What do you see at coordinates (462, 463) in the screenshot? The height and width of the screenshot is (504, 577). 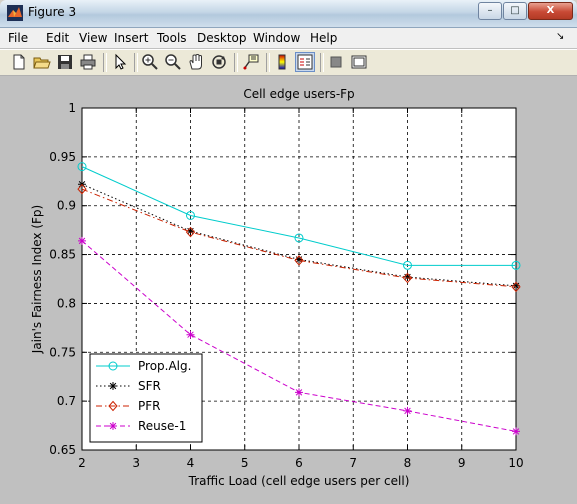 I see `x-tick-label: 9` at bounding box center [462, 463].